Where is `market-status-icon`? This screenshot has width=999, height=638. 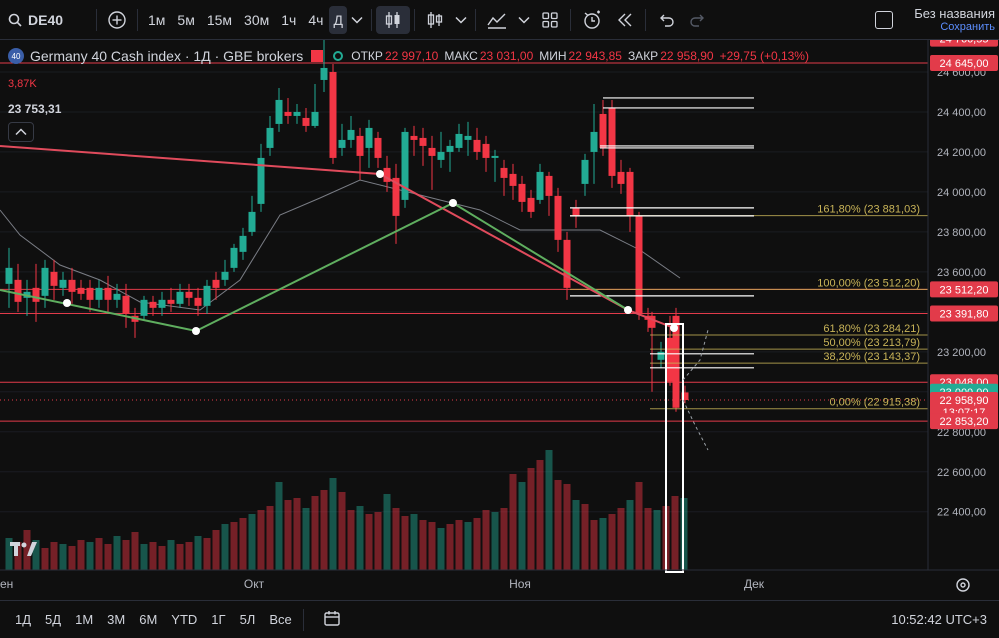
market-status-icon is located at coordinates (338, 56).